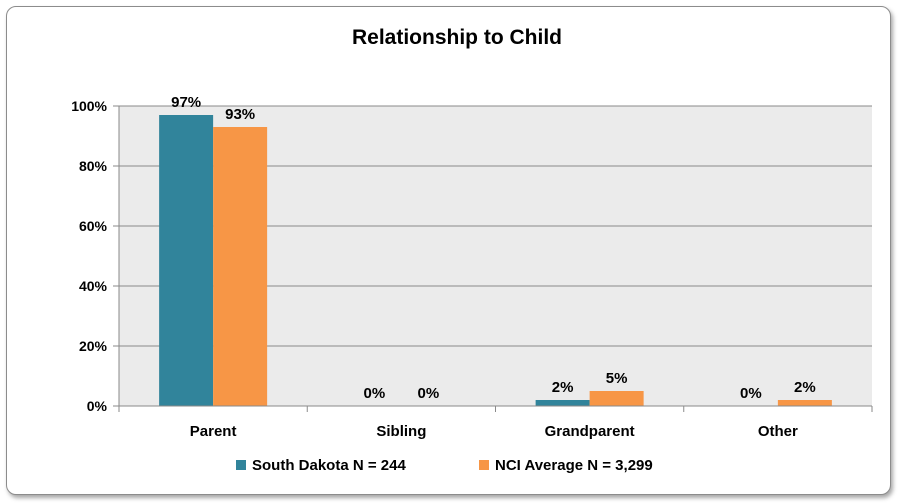 This screenshot has width=899, height=503. Describe the element at coordinates (186, 102) in the screenshot. I see `data-label: 97%` at that location.